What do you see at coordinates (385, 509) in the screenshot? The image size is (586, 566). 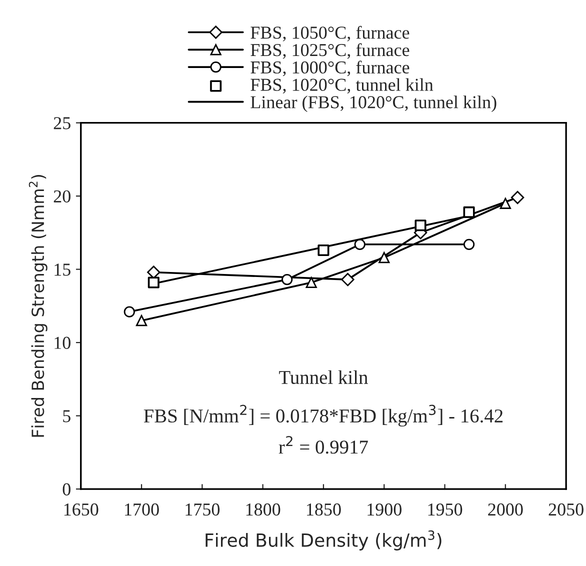 I see `x-tick-label: 1900` at bounding box center [385, 509].